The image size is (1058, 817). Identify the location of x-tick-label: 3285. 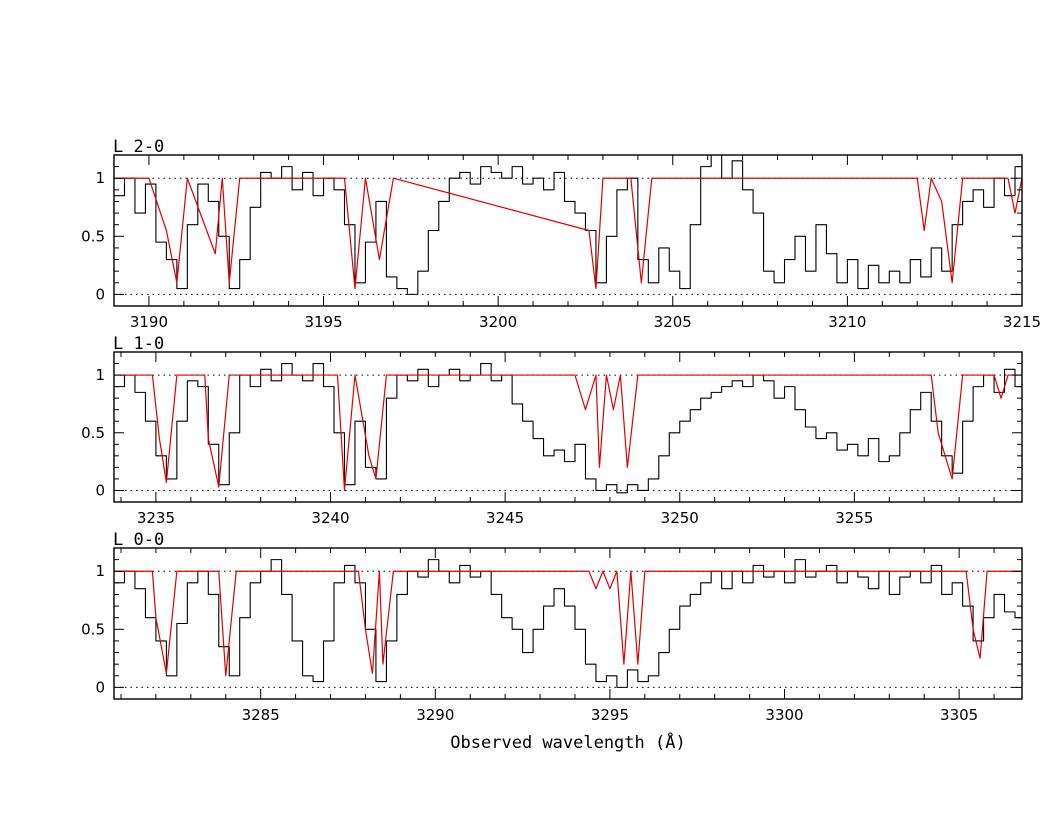
(261, 715).